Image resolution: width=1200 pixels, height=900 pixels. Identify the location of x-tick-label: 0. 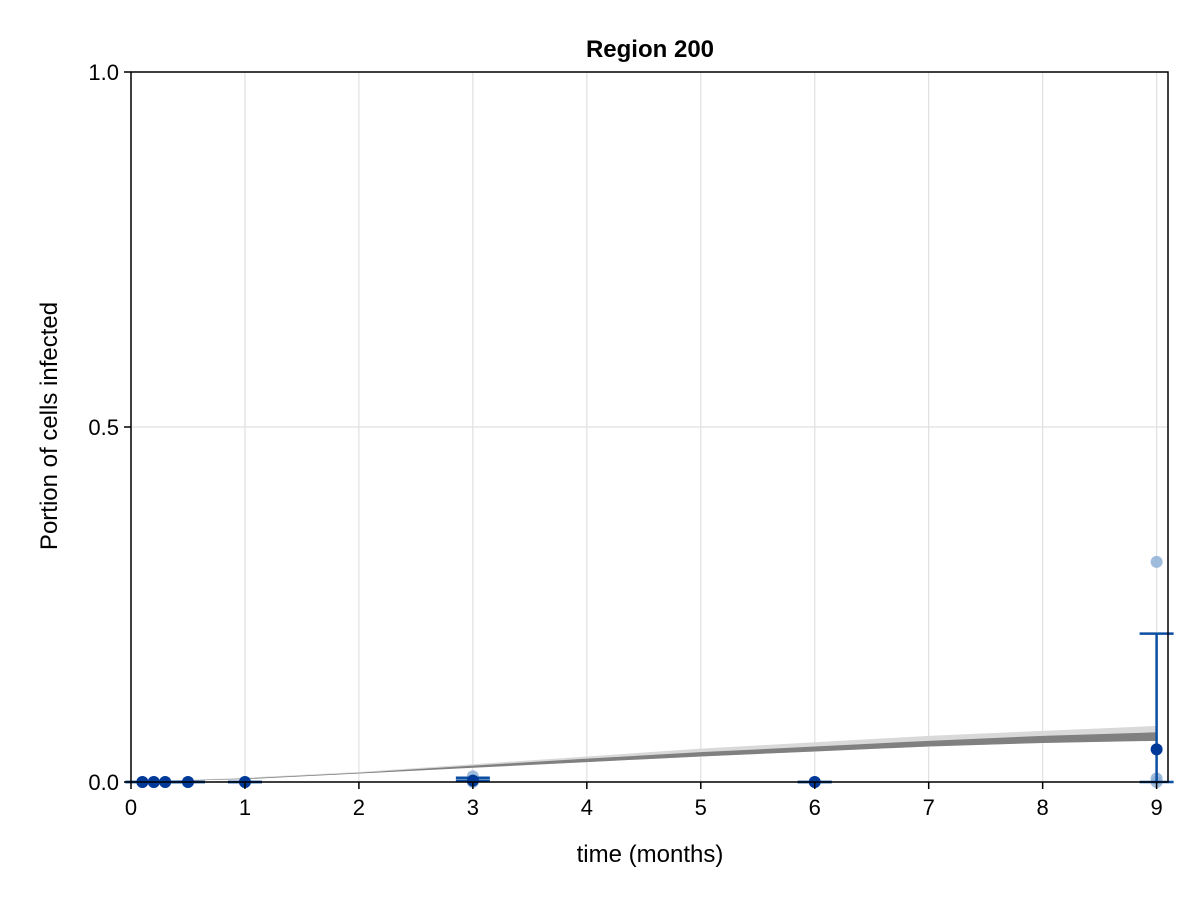
(131, 807).